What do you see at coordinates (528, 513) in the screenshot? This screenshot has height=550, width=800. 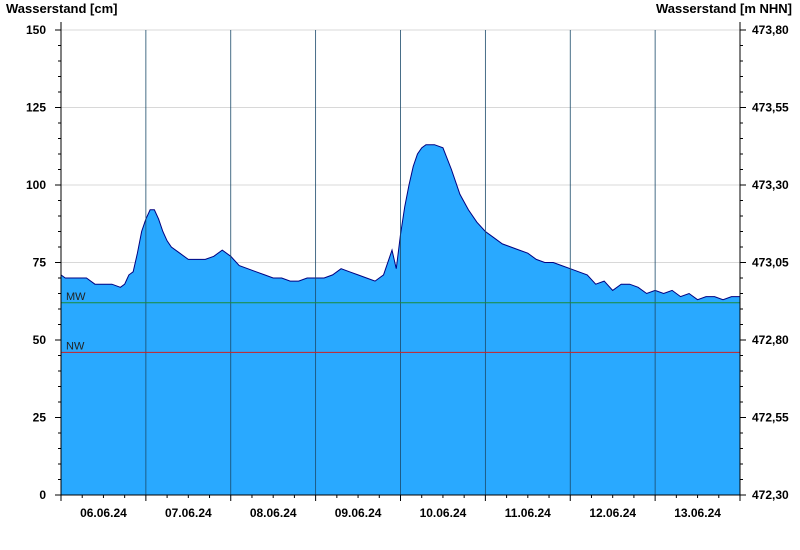 I see `x-tick-label: 11.06.24` at bounding box center [528, 513].